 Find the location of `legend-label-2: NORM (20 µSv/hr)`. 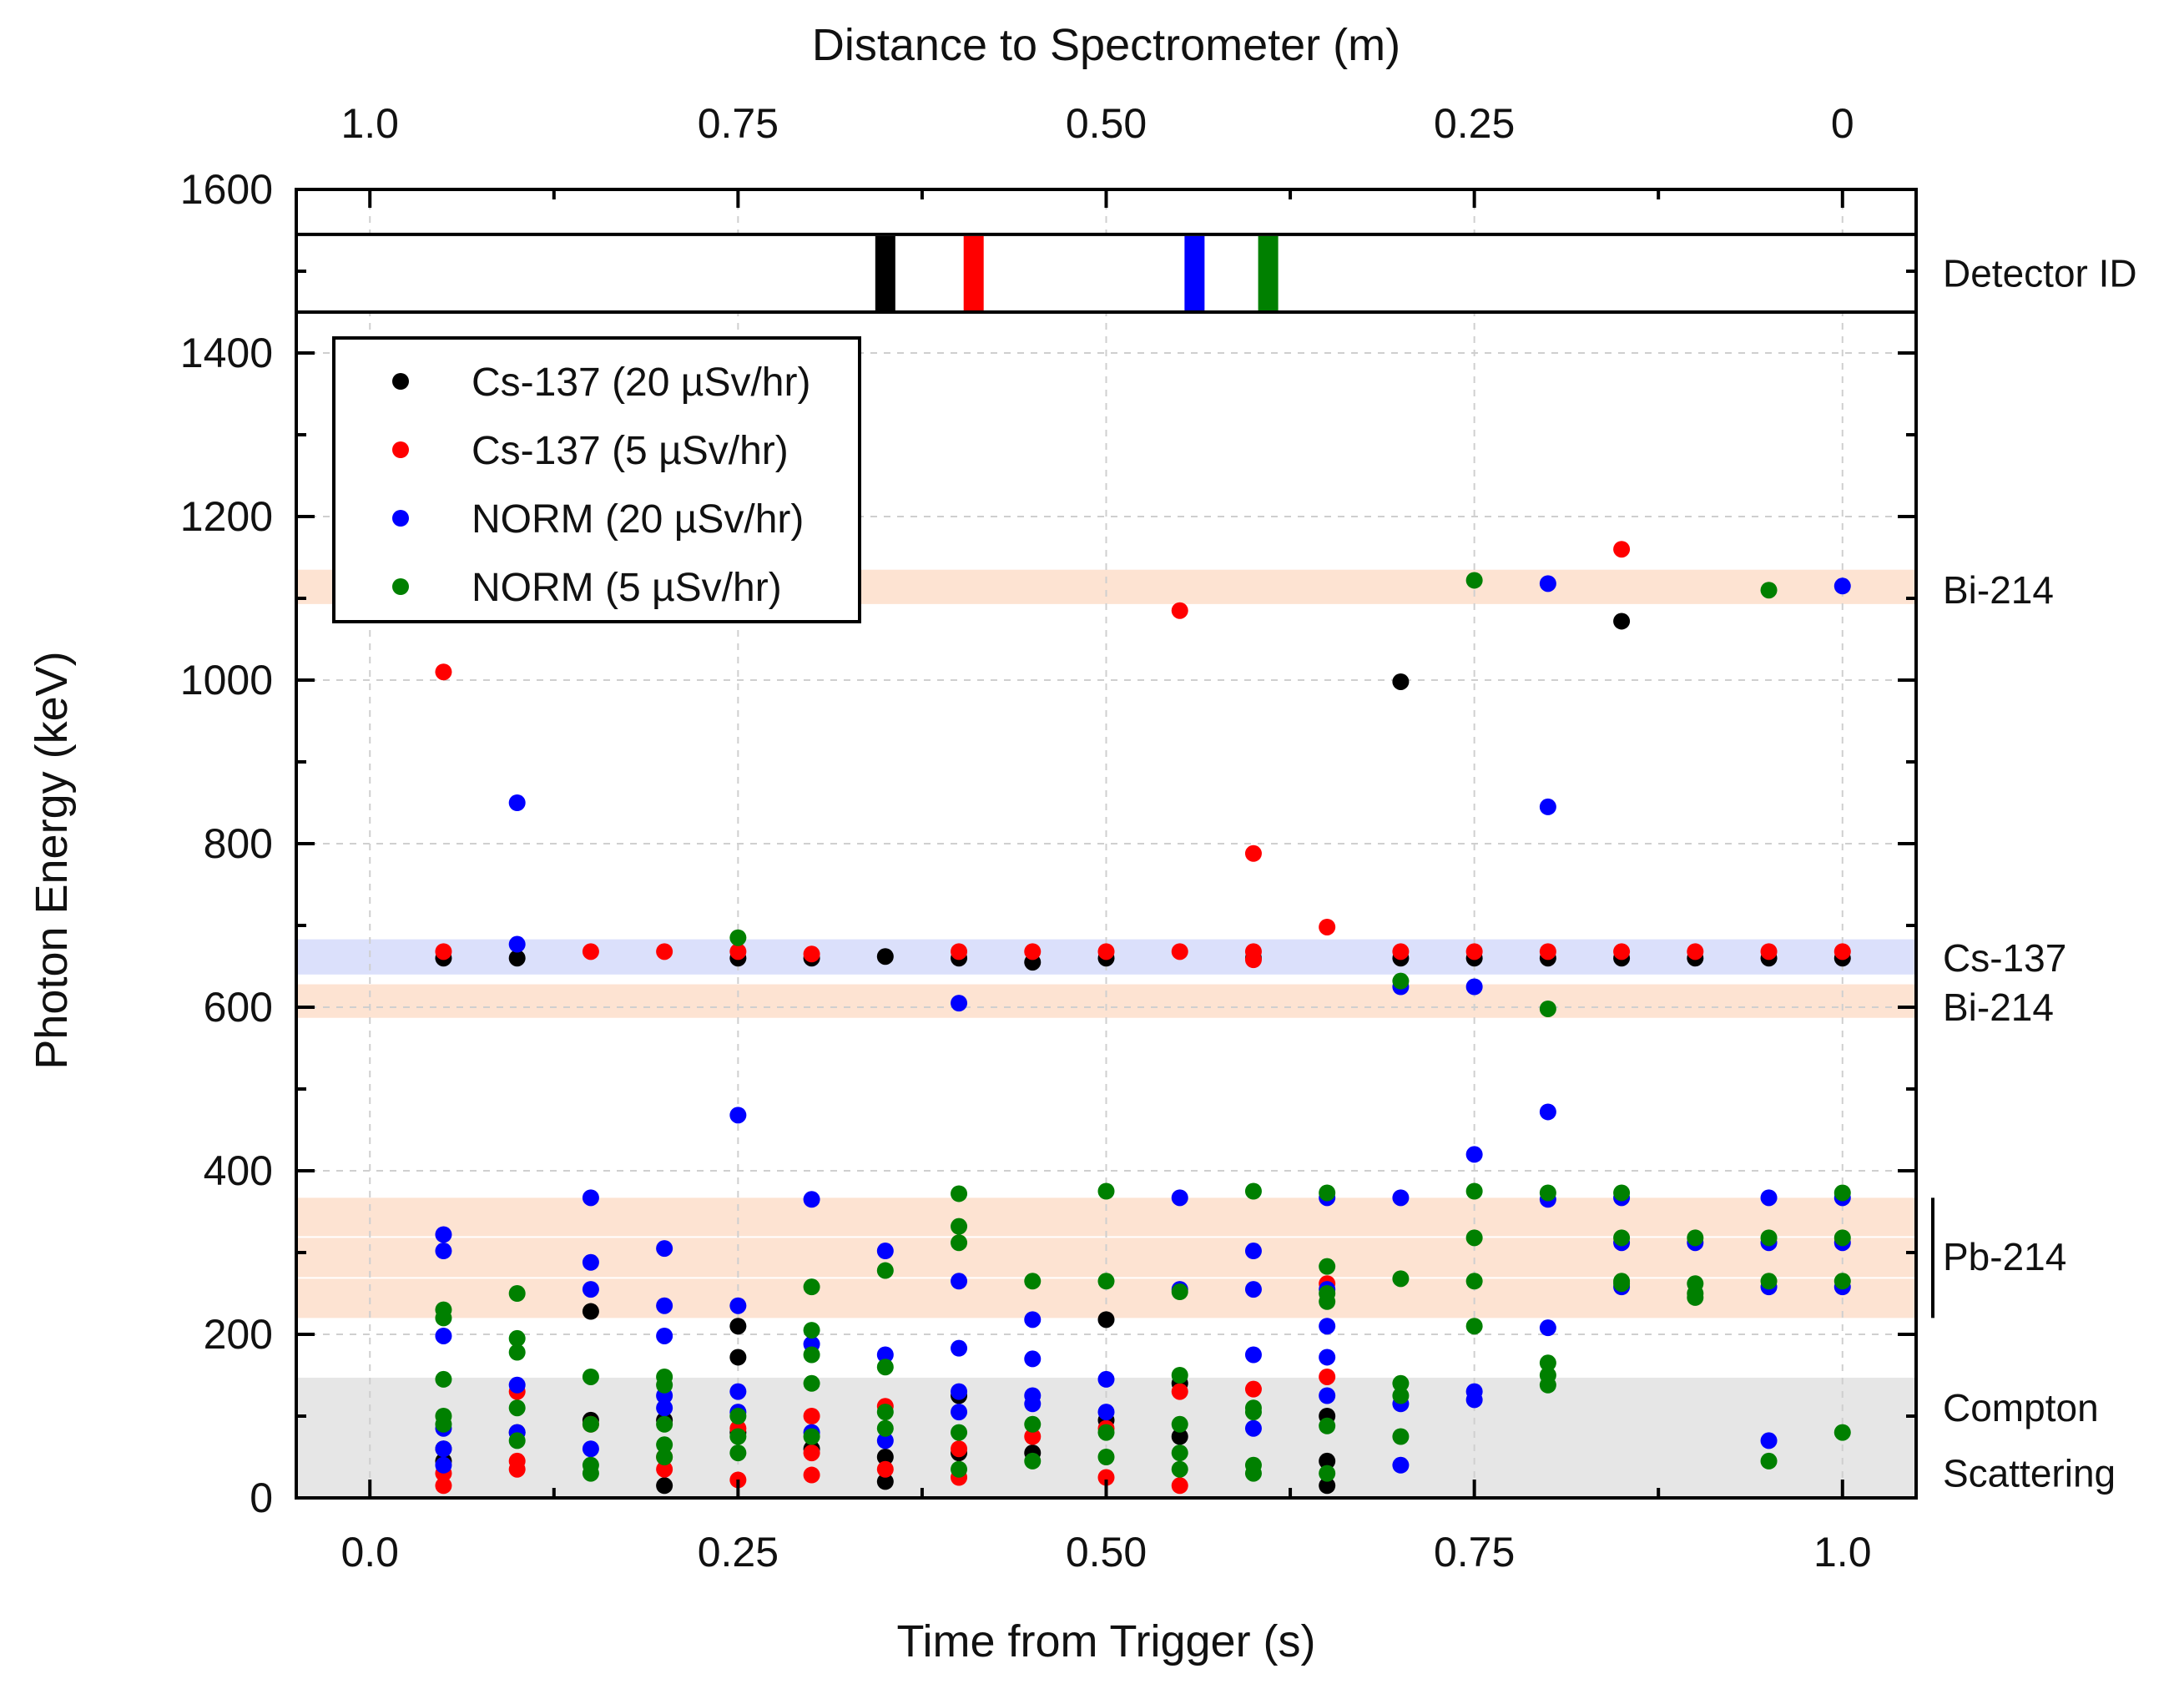

legend-label-2: NORM (20 µSv/hr) is located at coordinates (638, 519).